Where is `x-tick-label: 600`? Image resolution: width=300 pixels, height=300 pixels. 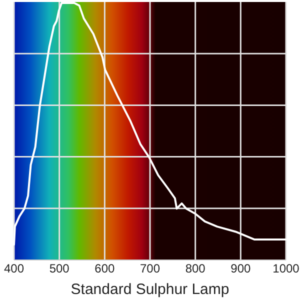 x-tick-label: 600 is located at coordinates (104, 269).